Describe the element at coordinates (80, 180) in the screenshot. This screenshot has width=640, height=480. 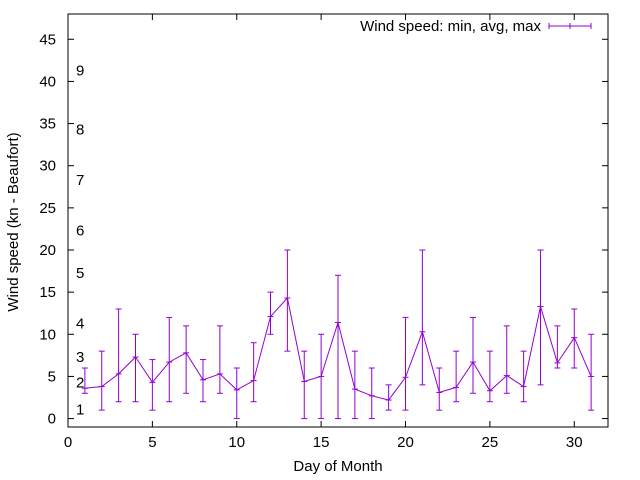
I see `beaufort-label: 7` at that location.